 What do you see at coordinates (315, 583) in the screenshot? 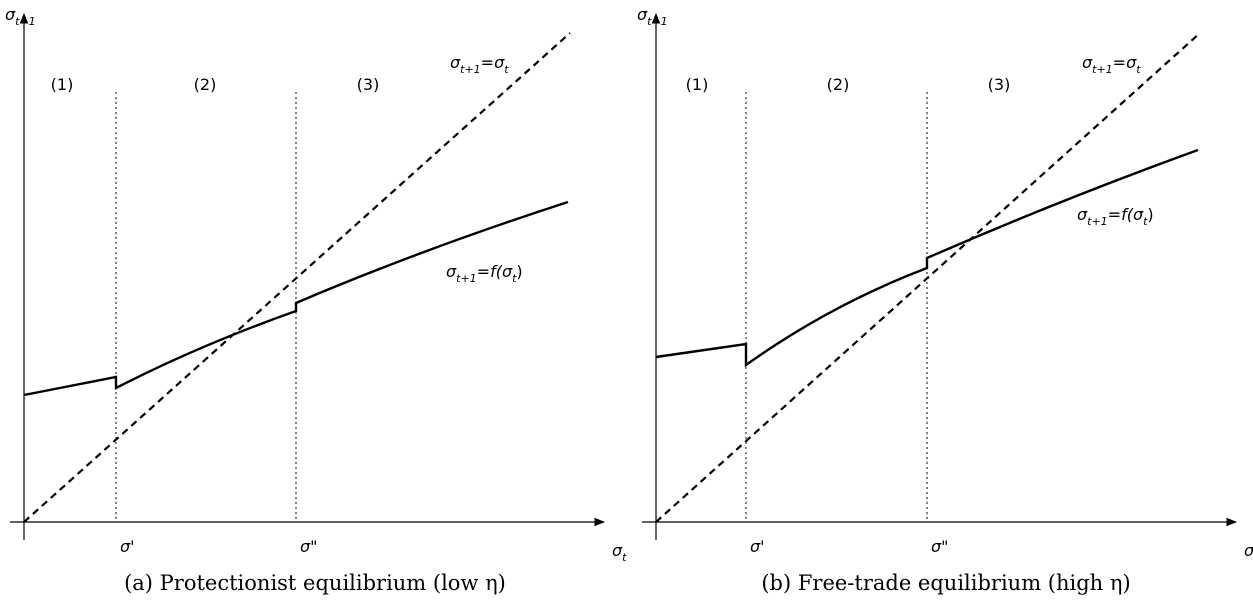
I see `caption: (a) Protectionist equilibrium (low η)` at bounding box center [315, 583].